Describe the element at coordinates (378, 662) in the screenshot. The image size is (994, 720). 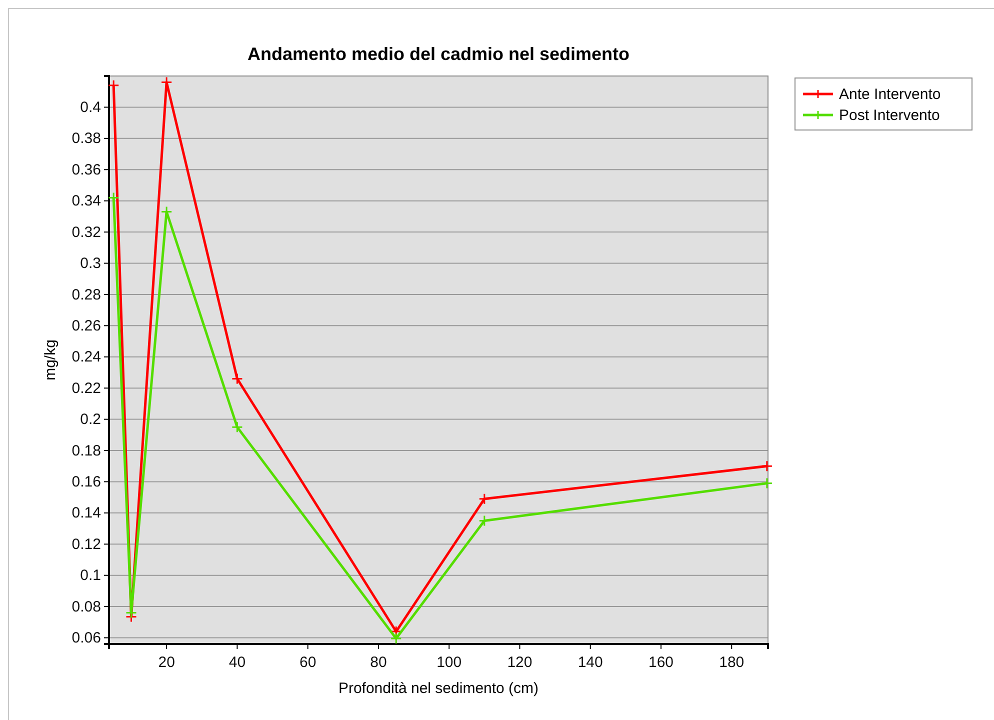
I see `x-tick-label: 80` at that location.